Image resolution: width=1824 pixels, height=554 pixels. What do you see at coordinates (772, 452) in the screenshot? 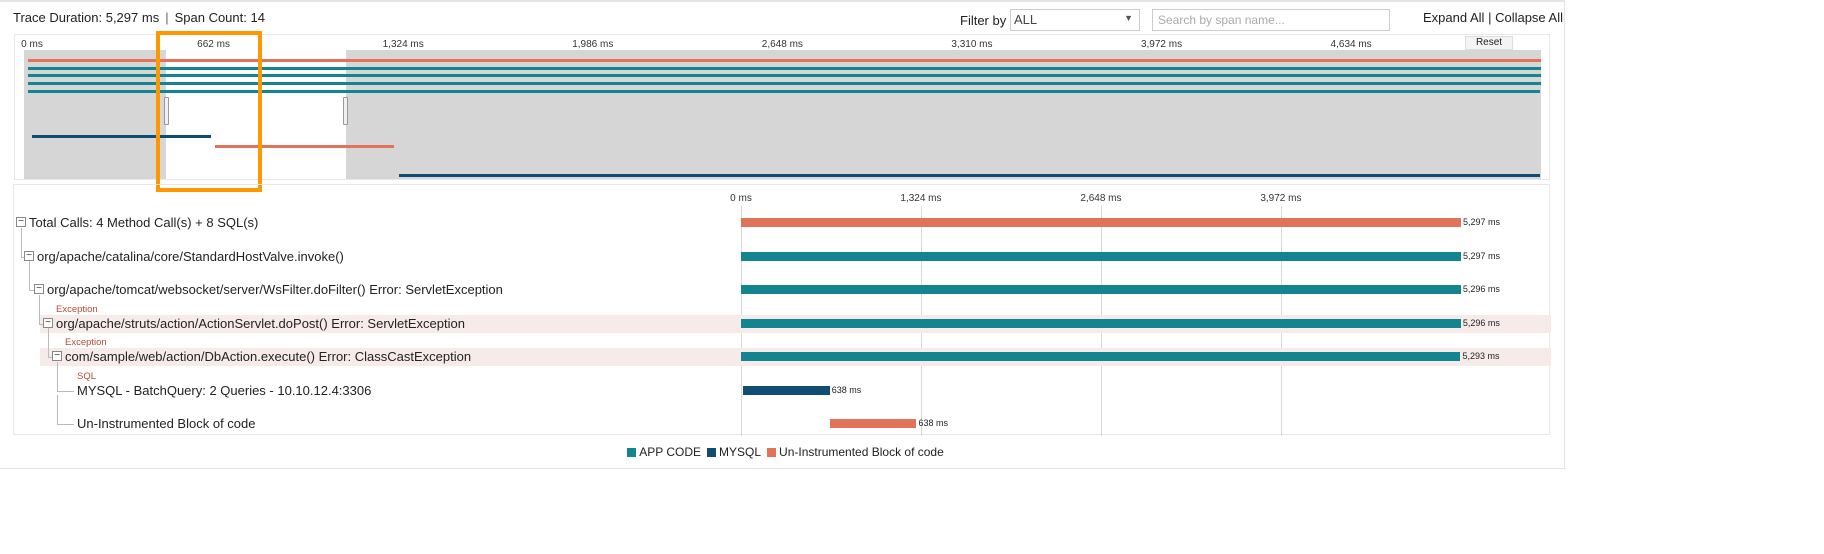
I see `legend-swatch-uninstrumented` at bounding box center [772, 452].